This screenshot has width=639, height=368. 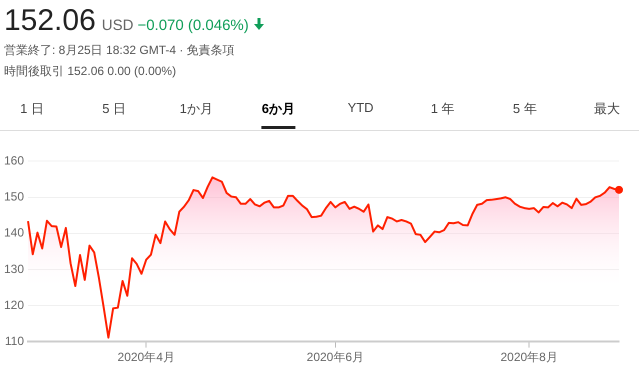 I want to click on x-tick-label: 2020年6月, so click(x=335, y=357).